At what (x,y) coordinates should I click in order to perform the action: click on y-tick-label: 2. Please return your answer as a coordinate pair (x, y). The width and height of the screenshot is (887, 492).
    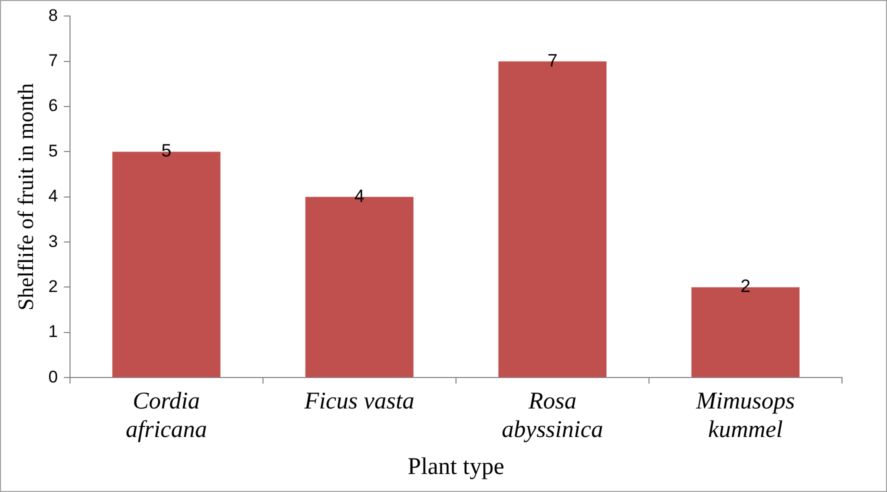
    Looking at the image, I should click on (53, 286).